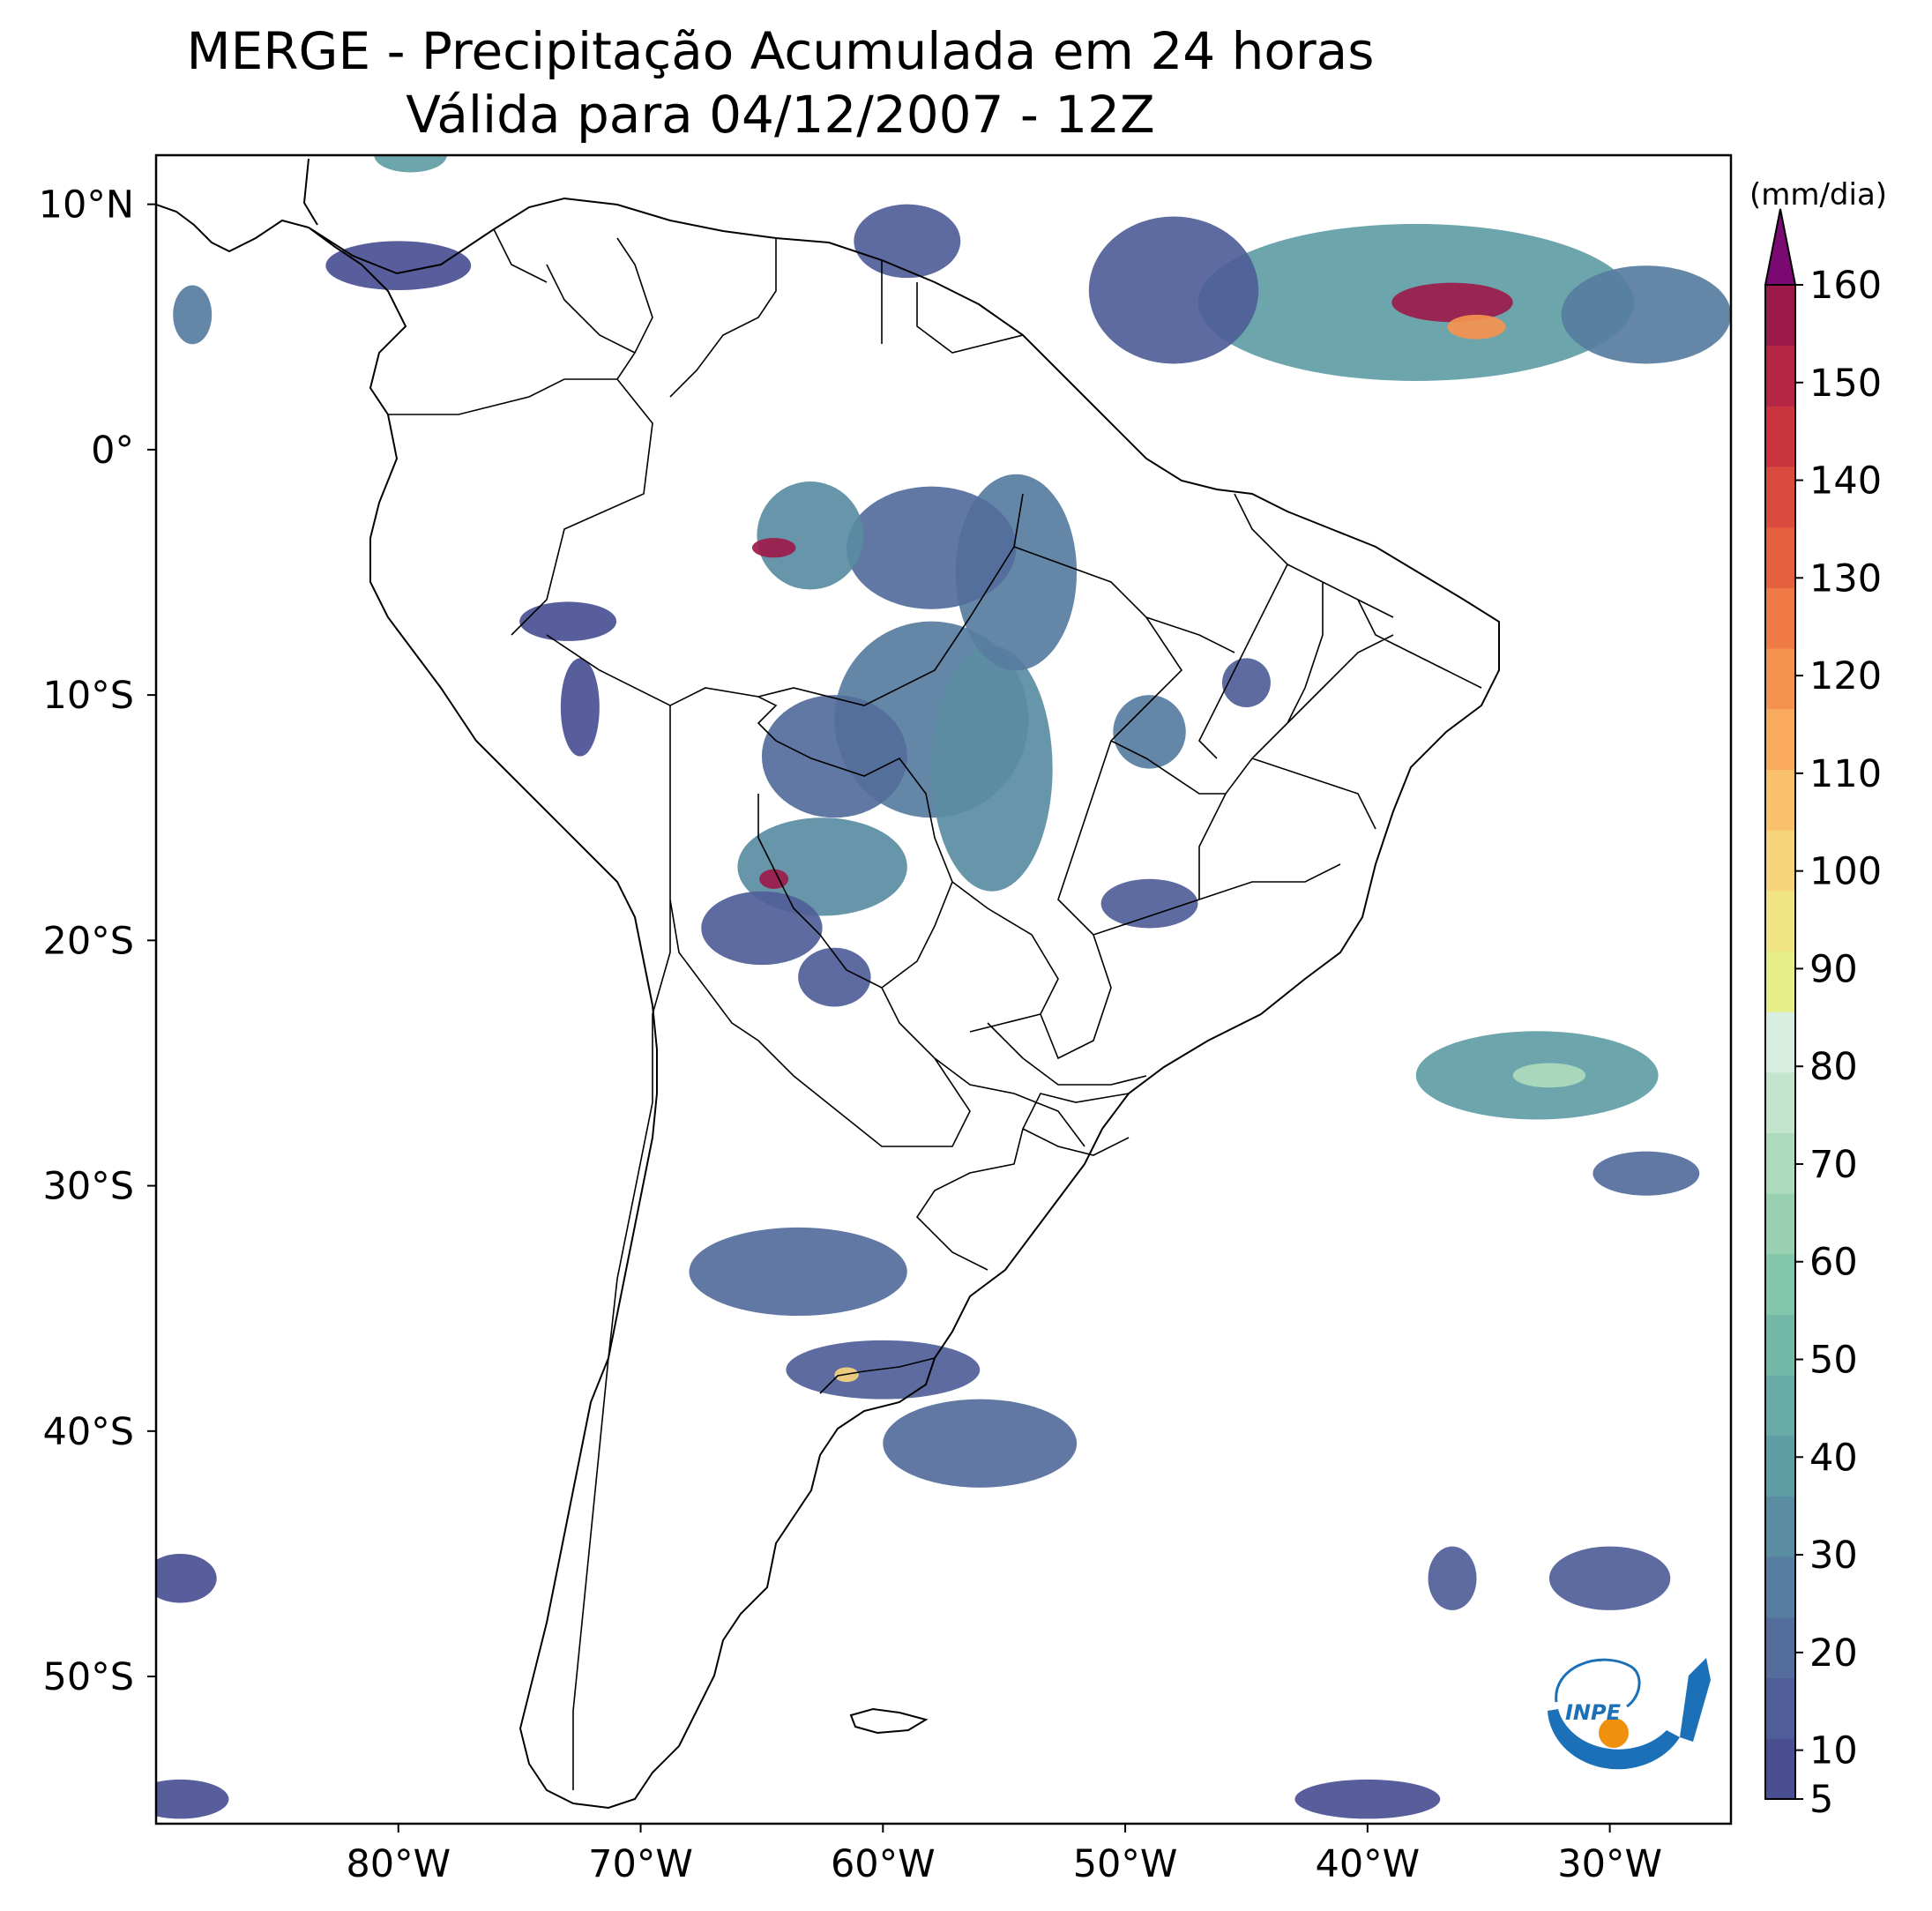 The height and width of the screenshot is (1911, 1932). I want to click on colorbar-tick-label: 80, so click(1833, 1067).